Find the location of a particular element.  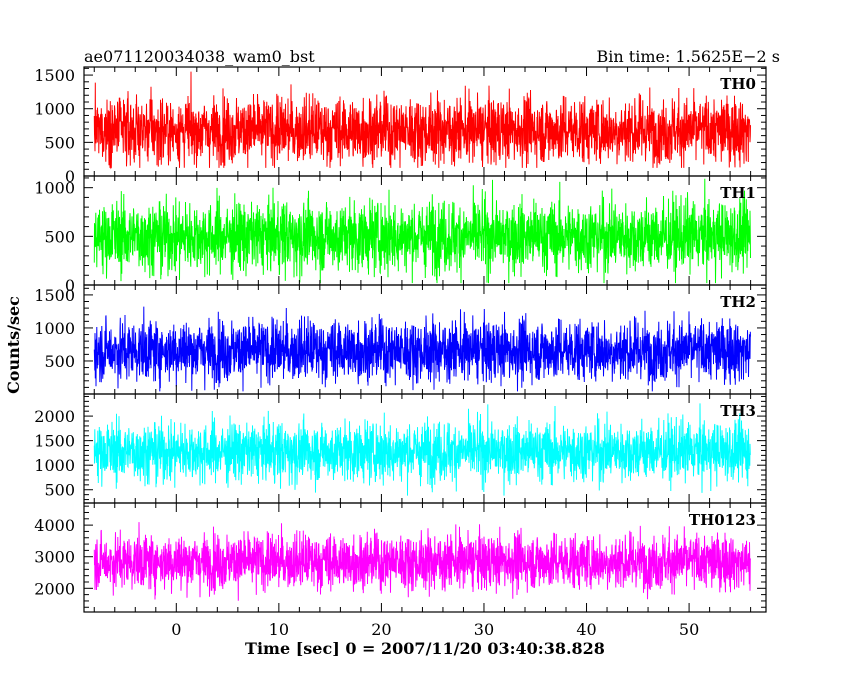

x-tick-label: 10 is located at coordinates (279, 629).